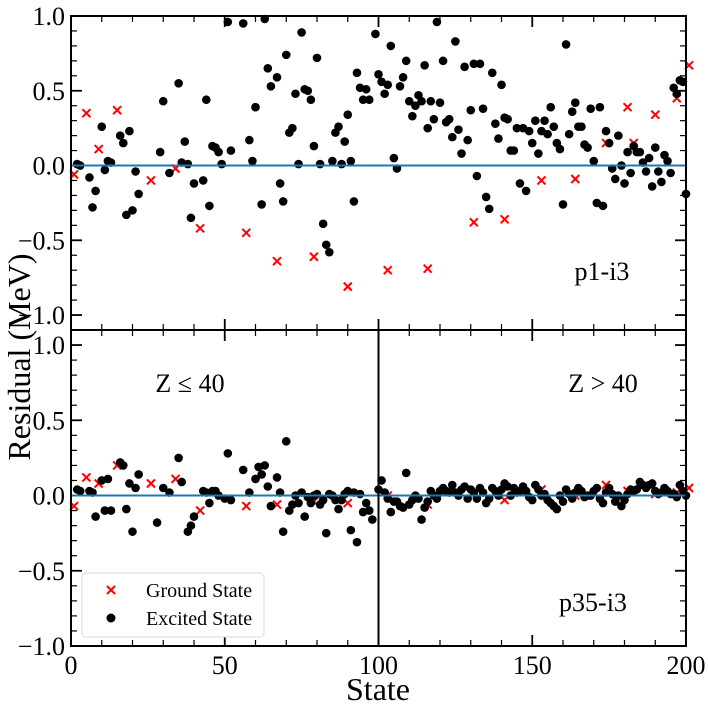 The height and width of the screenshot is (712, 708). Describe the element at coordinates (602, 271) in the screenshot. I see `top-panel-annotation: p1-i3` at that location.